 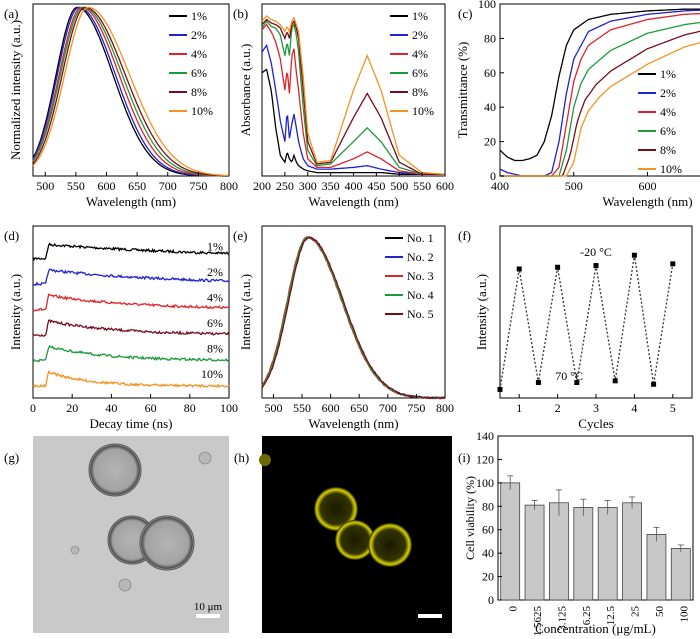 I want to click on panel-d-xtick-label: 100, so click(x=229, y=408).